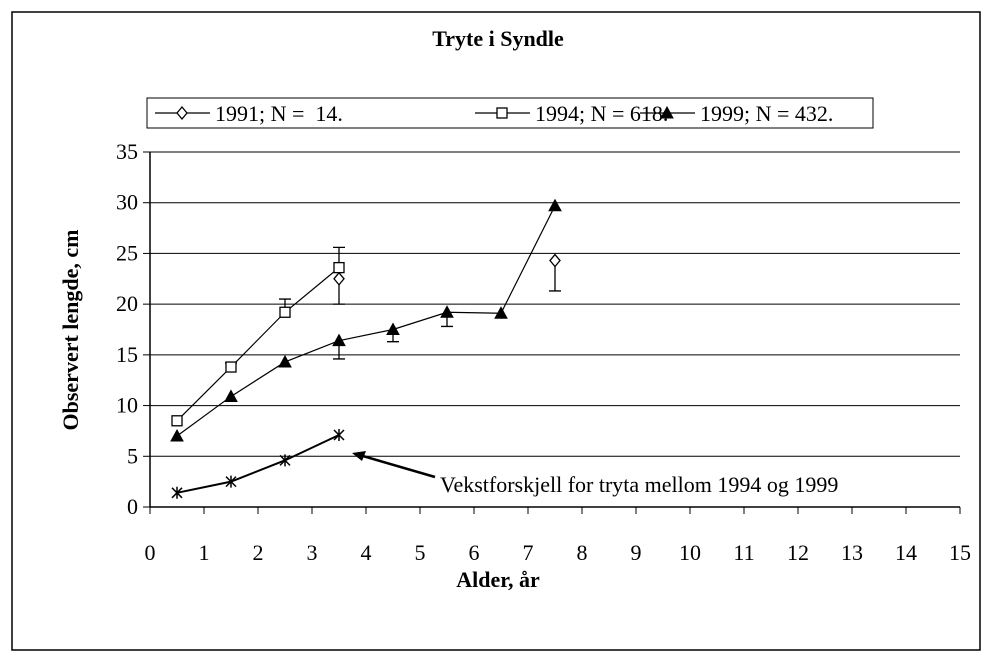  What do you see at coordinates (798, 552) in the screenshot?
I see `x-tick-label: 12` at bounding box center [798, 552].